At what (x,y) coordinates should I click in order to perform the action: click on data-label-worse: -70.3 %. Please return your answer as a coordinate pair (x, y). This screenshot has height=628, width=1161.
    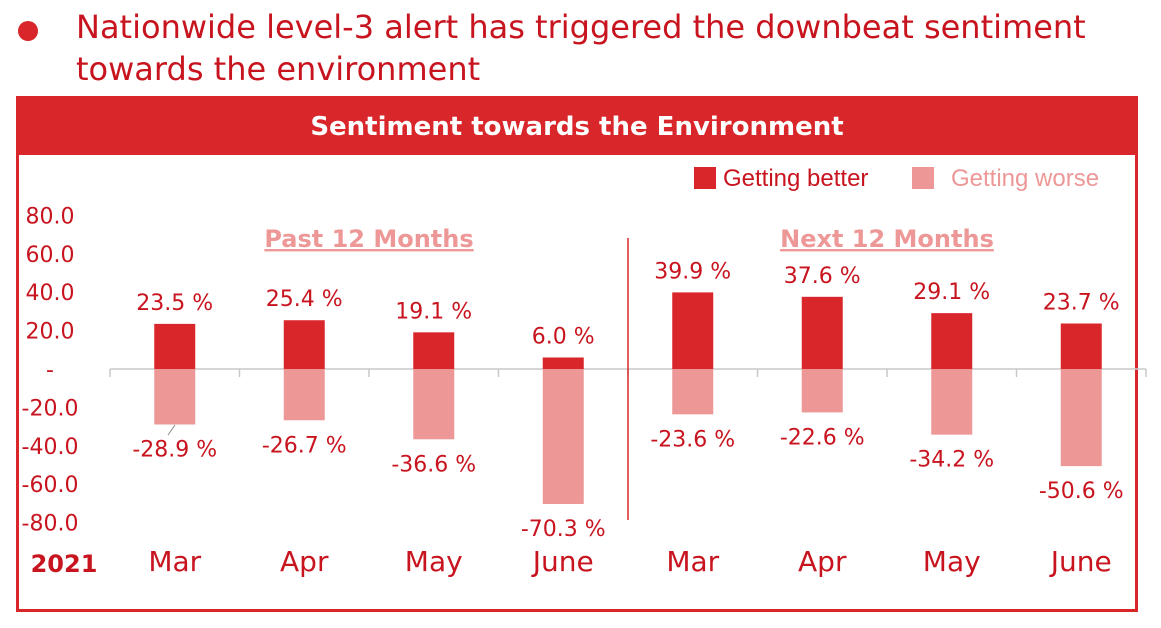
    Looking at the image, I should click on (563, 529).